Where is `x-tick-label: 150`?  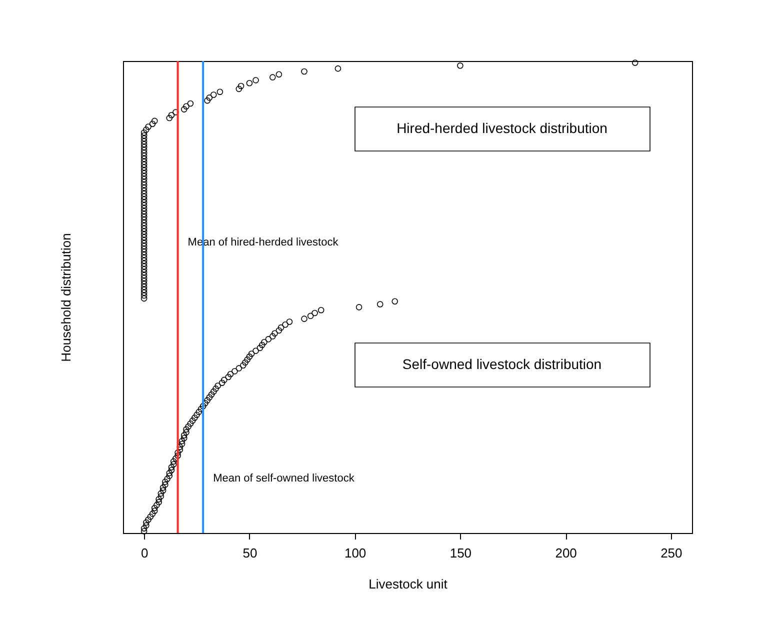 x-tick-label: 150 is located at coordinates (461, 553).